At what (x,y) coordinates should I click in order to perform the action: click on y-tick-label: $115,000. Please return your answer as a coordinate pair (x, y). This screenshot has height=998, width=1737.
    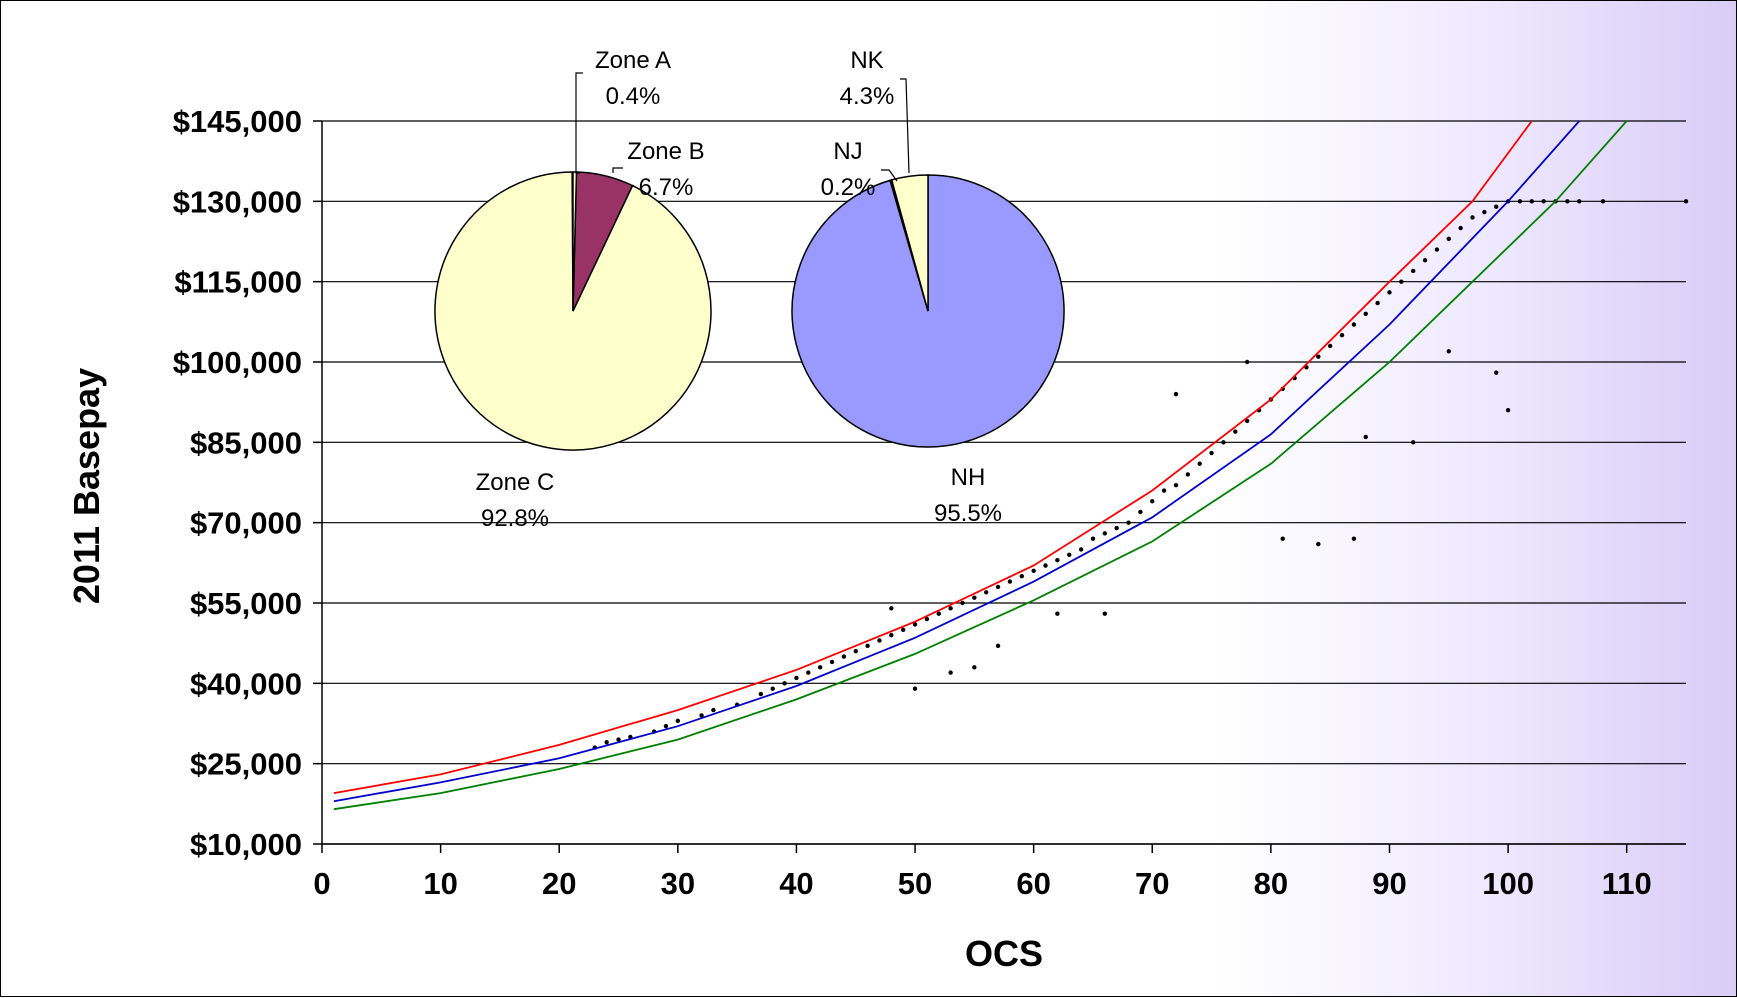
    Looking at the image, I should click on (238, 282).